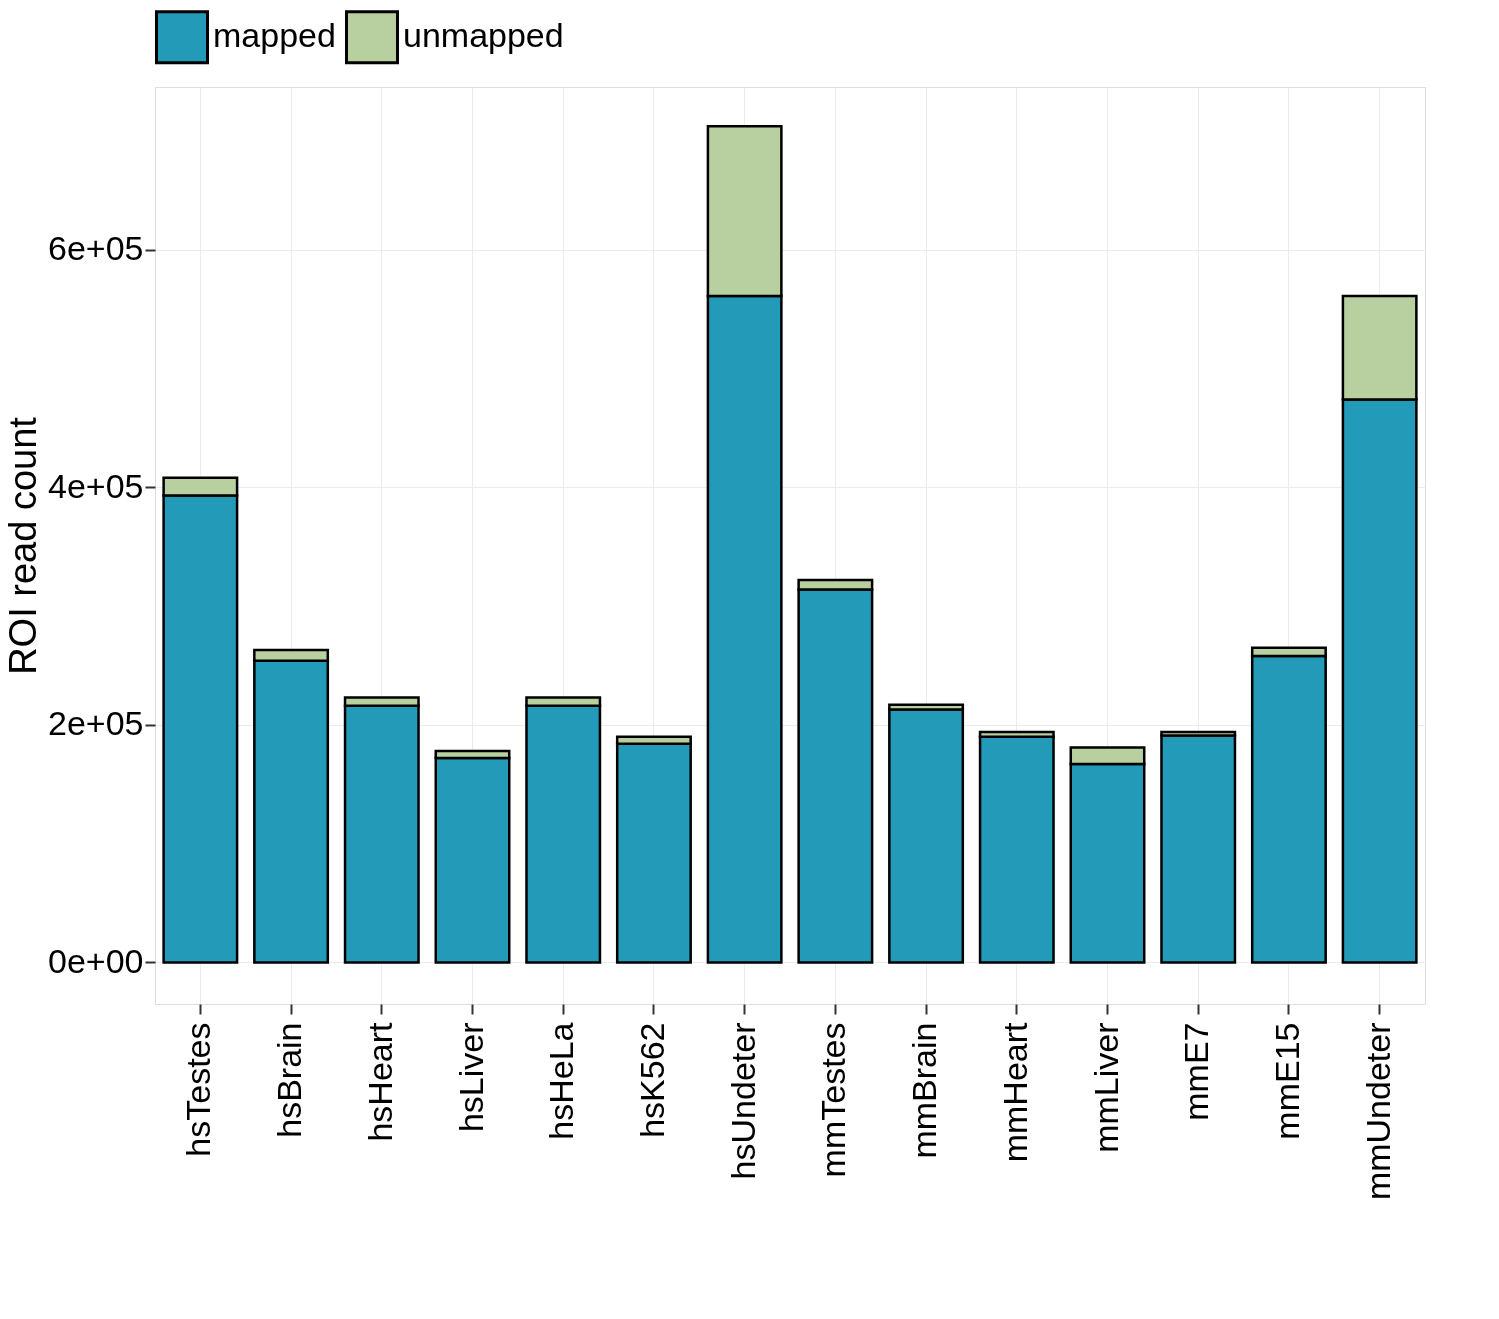  I want to click on x-tick-label: mmUndeter, so click(1377, 1111).